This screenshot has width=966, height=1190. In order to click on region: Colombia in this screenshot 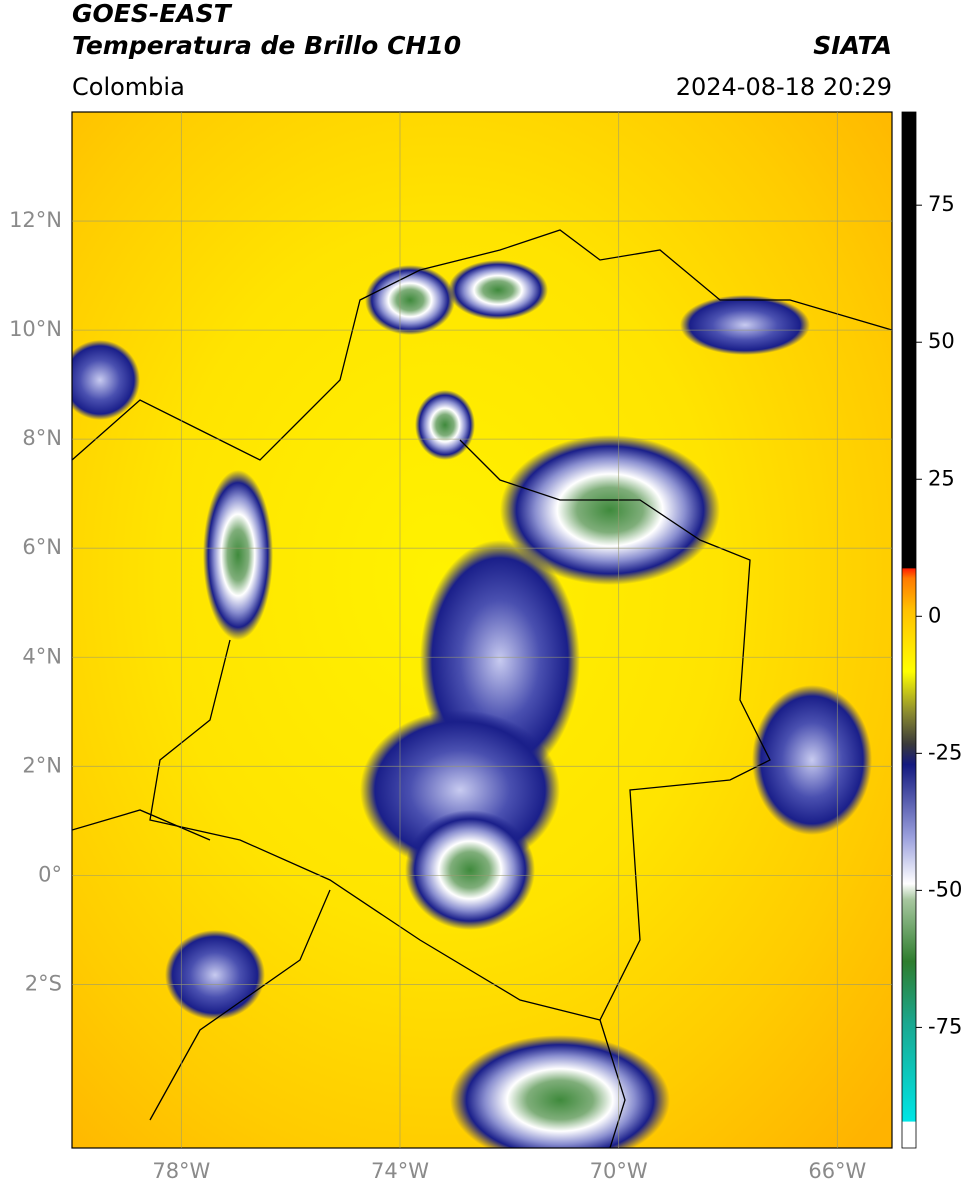, I will do `click(128, 87)`.